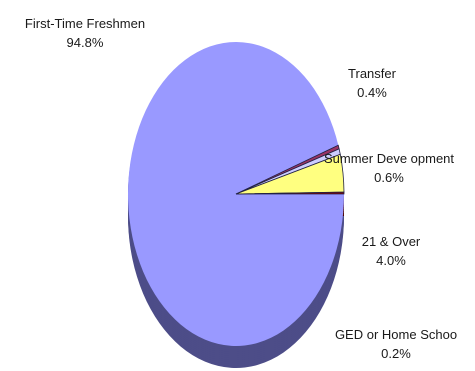 The height and width of the screenshot is (371, 475). What do you see at coordinates (389, 177) in the screenshot?
I see `slice-label-value: 0.6%` at bounding box center [389, 177].